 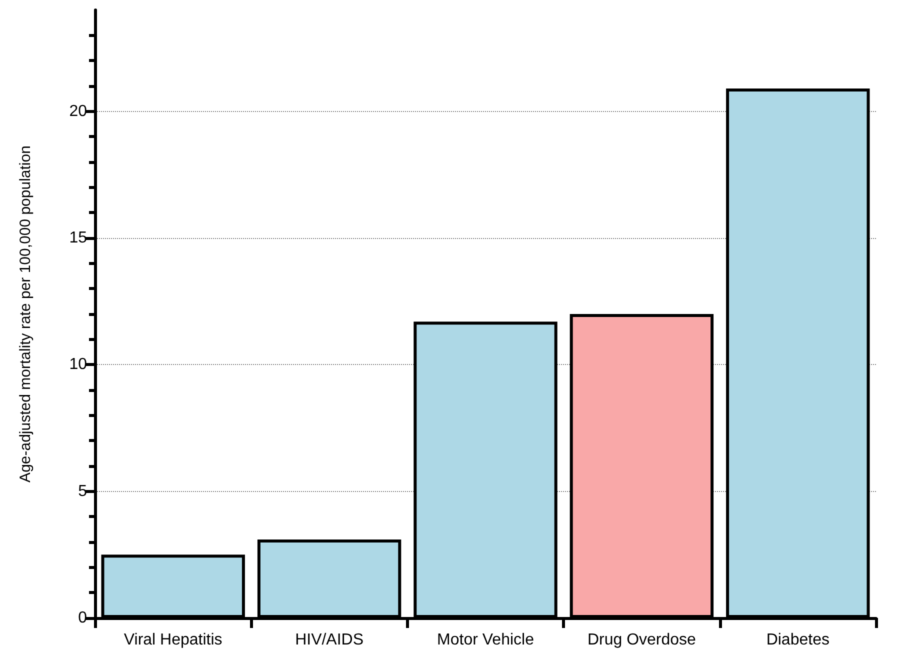 What do you see at coordinates (329, 640) in the screenshot?
I see `x-tick-label: HIV/AIDS` at bounding box center [329, 640].